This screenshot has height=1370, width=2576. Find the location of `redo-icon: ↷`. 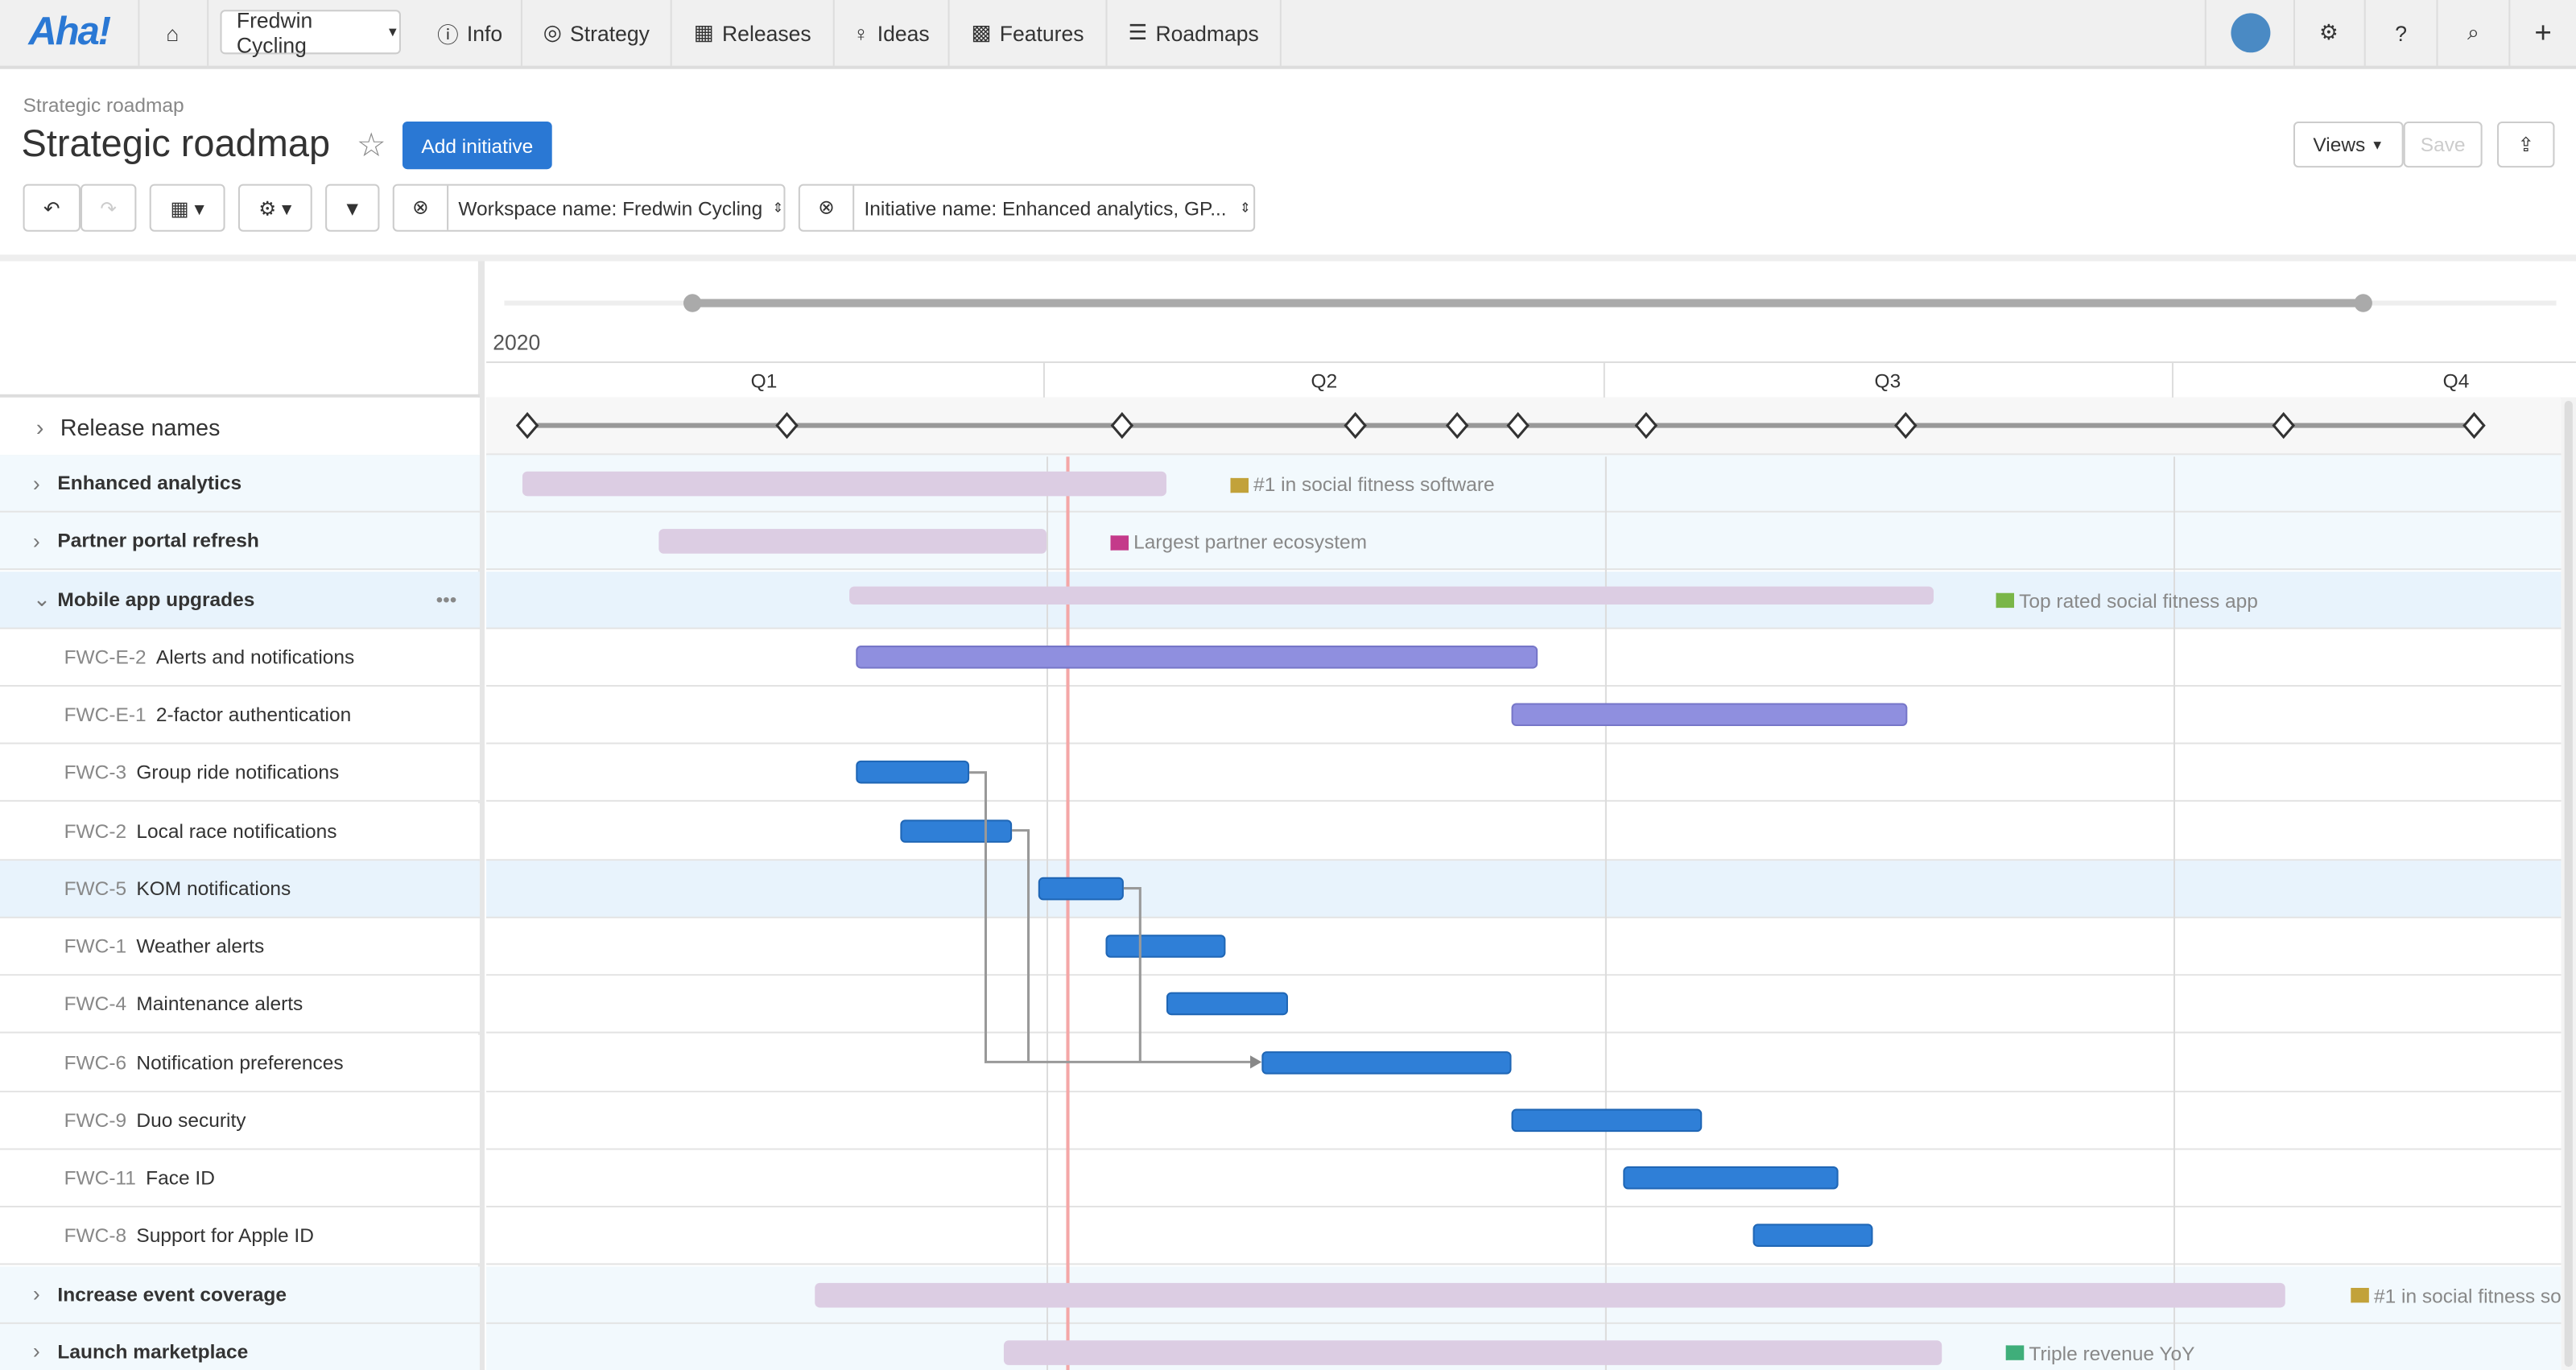

redo-icon: ↷ is located at coordinates (108, 208).